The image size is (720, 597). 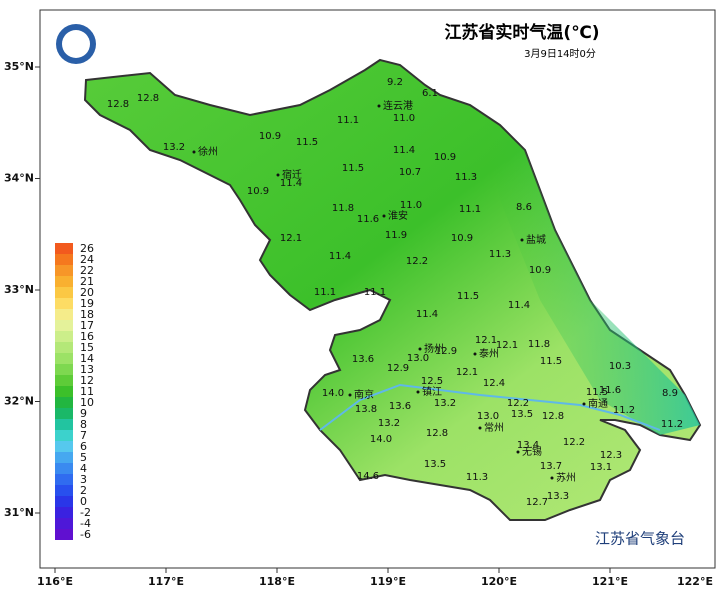 I want to click on legend-label: 16, so click(x=87, y=336).